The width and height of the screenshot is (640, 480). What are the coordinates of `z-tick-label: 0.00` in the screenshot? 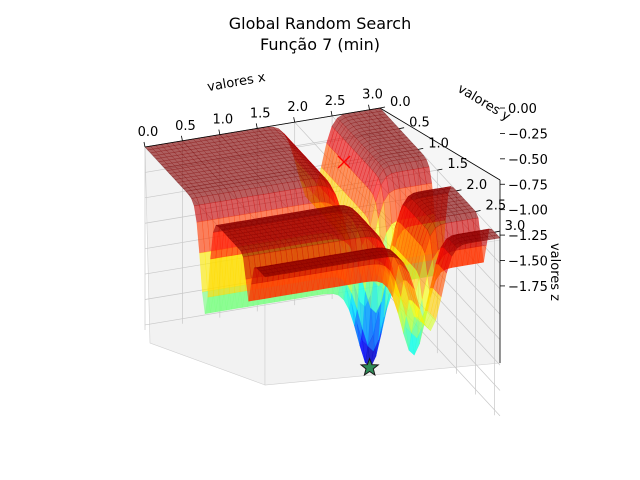 It's located at (522, 109).